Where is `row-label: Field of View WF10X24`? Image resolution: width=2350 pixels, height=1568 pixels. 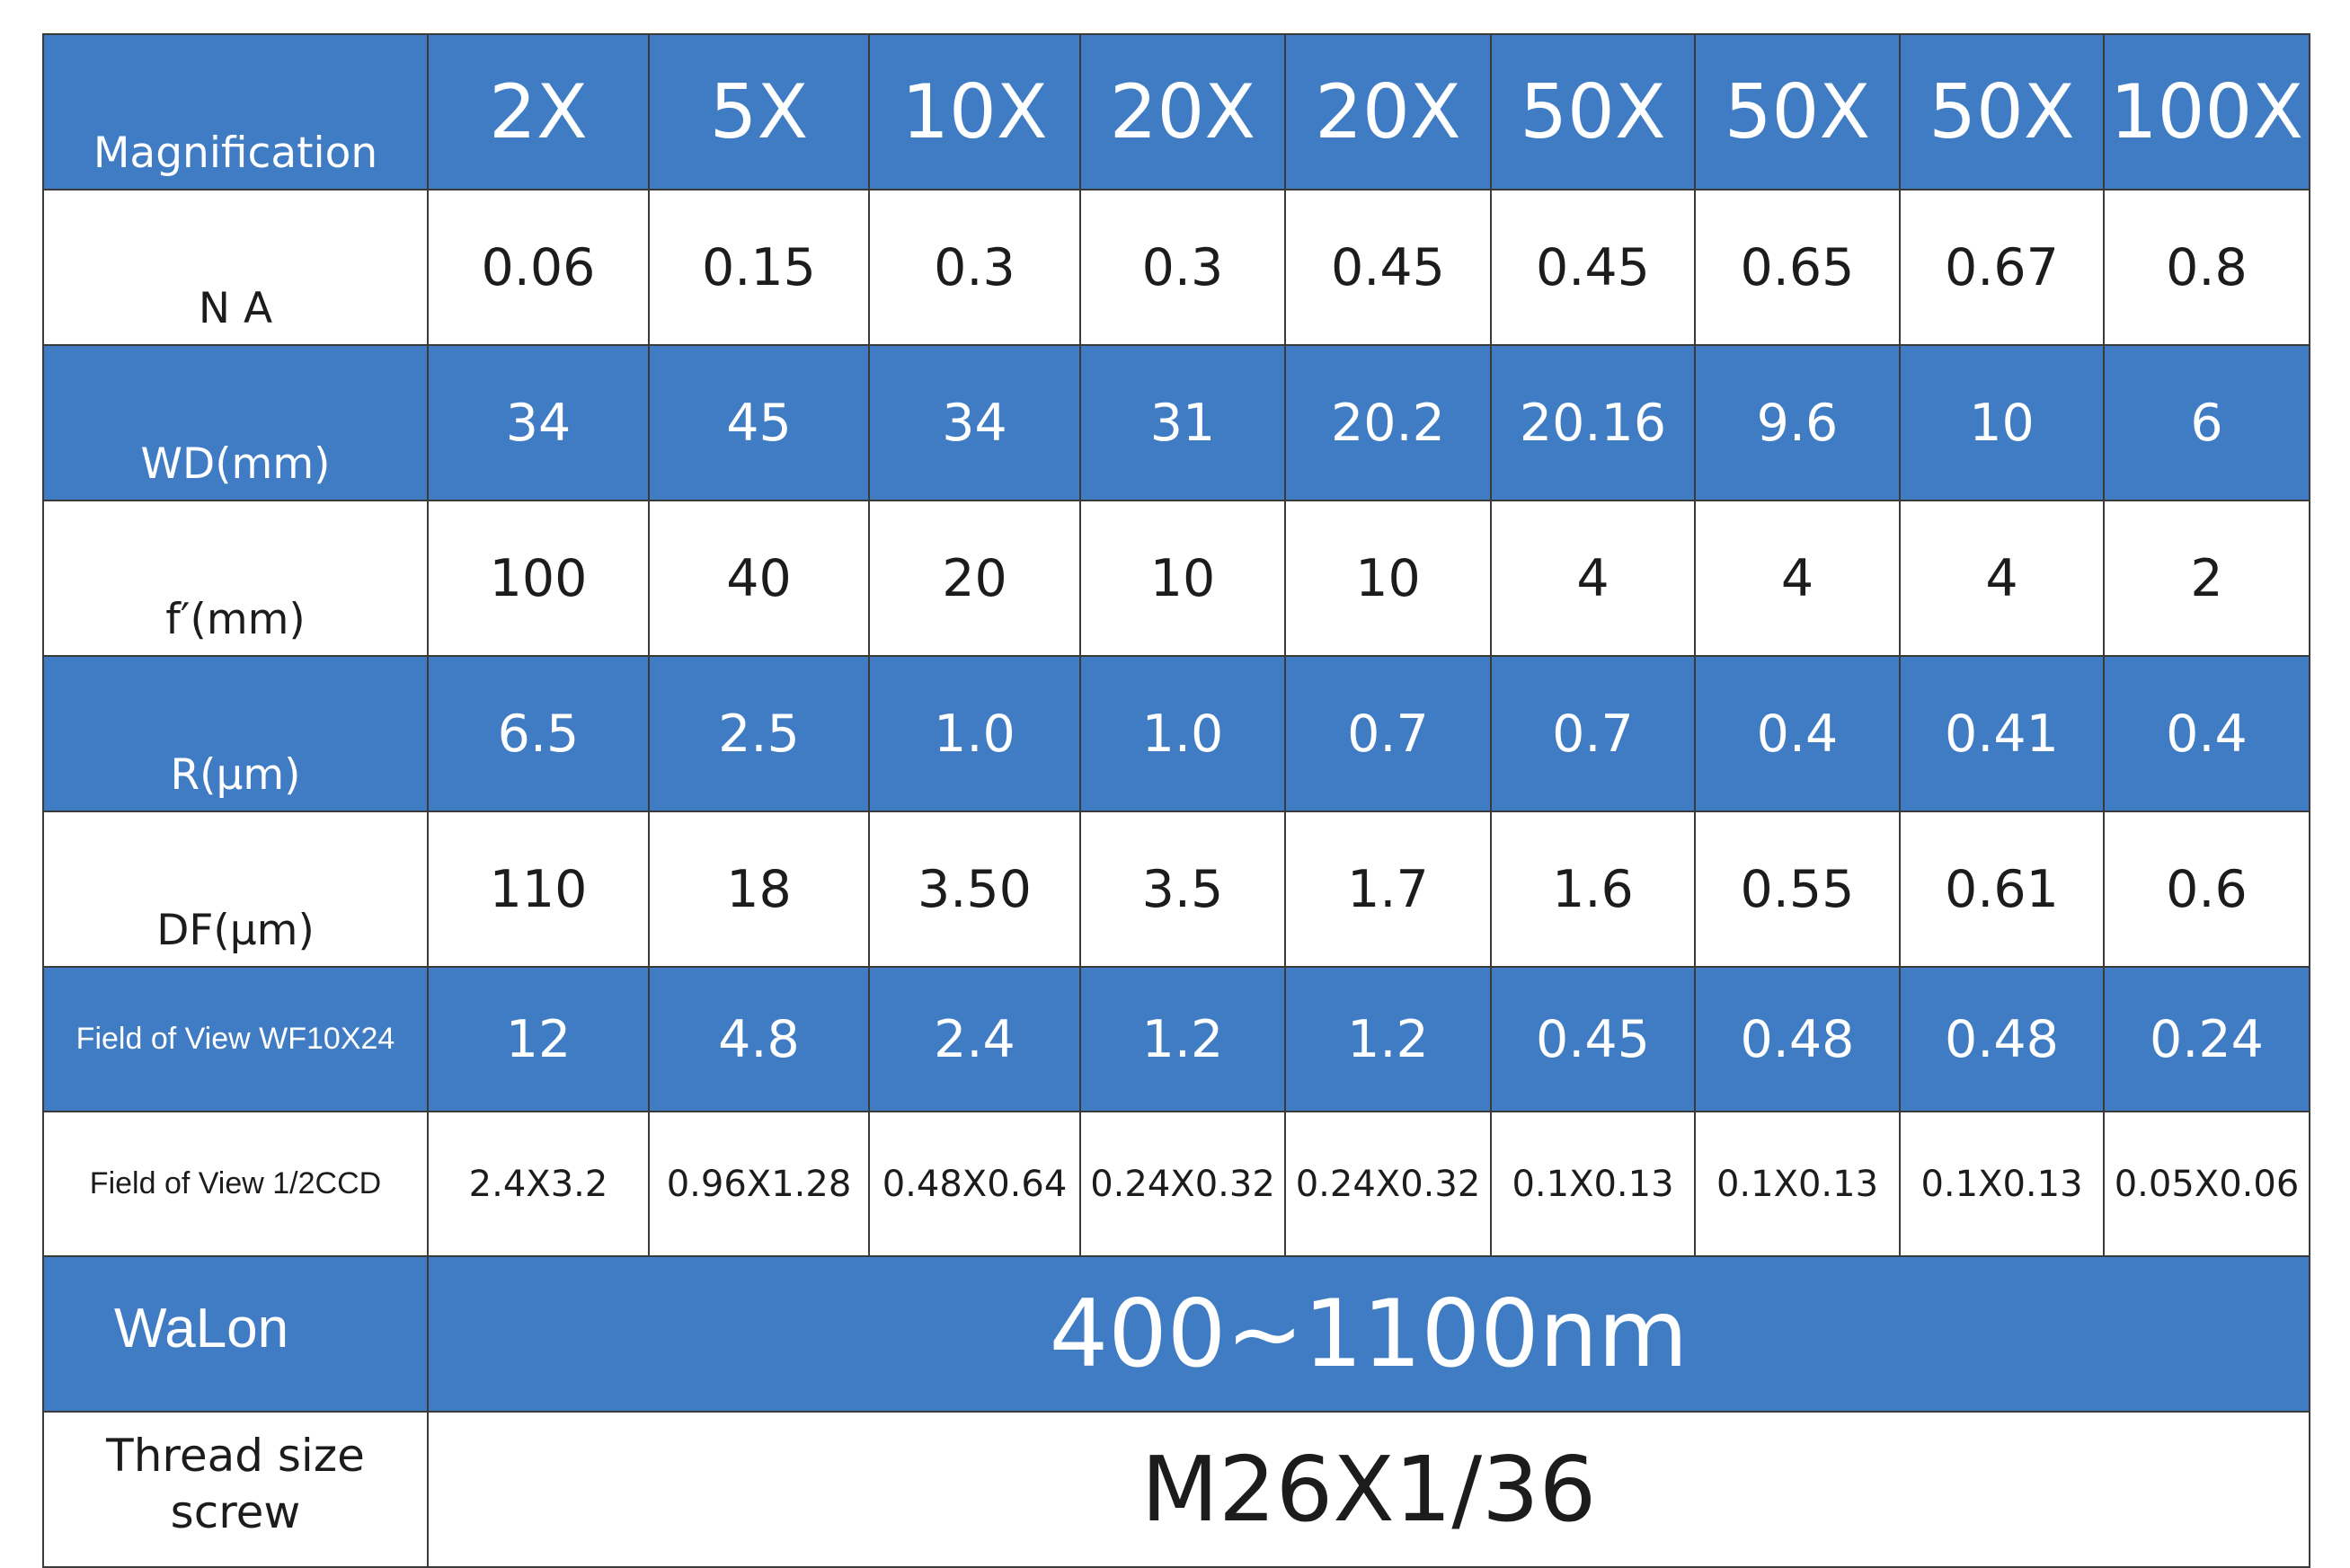
row-label: Field of View WF10X24 is located at coordinates (235, 1039).